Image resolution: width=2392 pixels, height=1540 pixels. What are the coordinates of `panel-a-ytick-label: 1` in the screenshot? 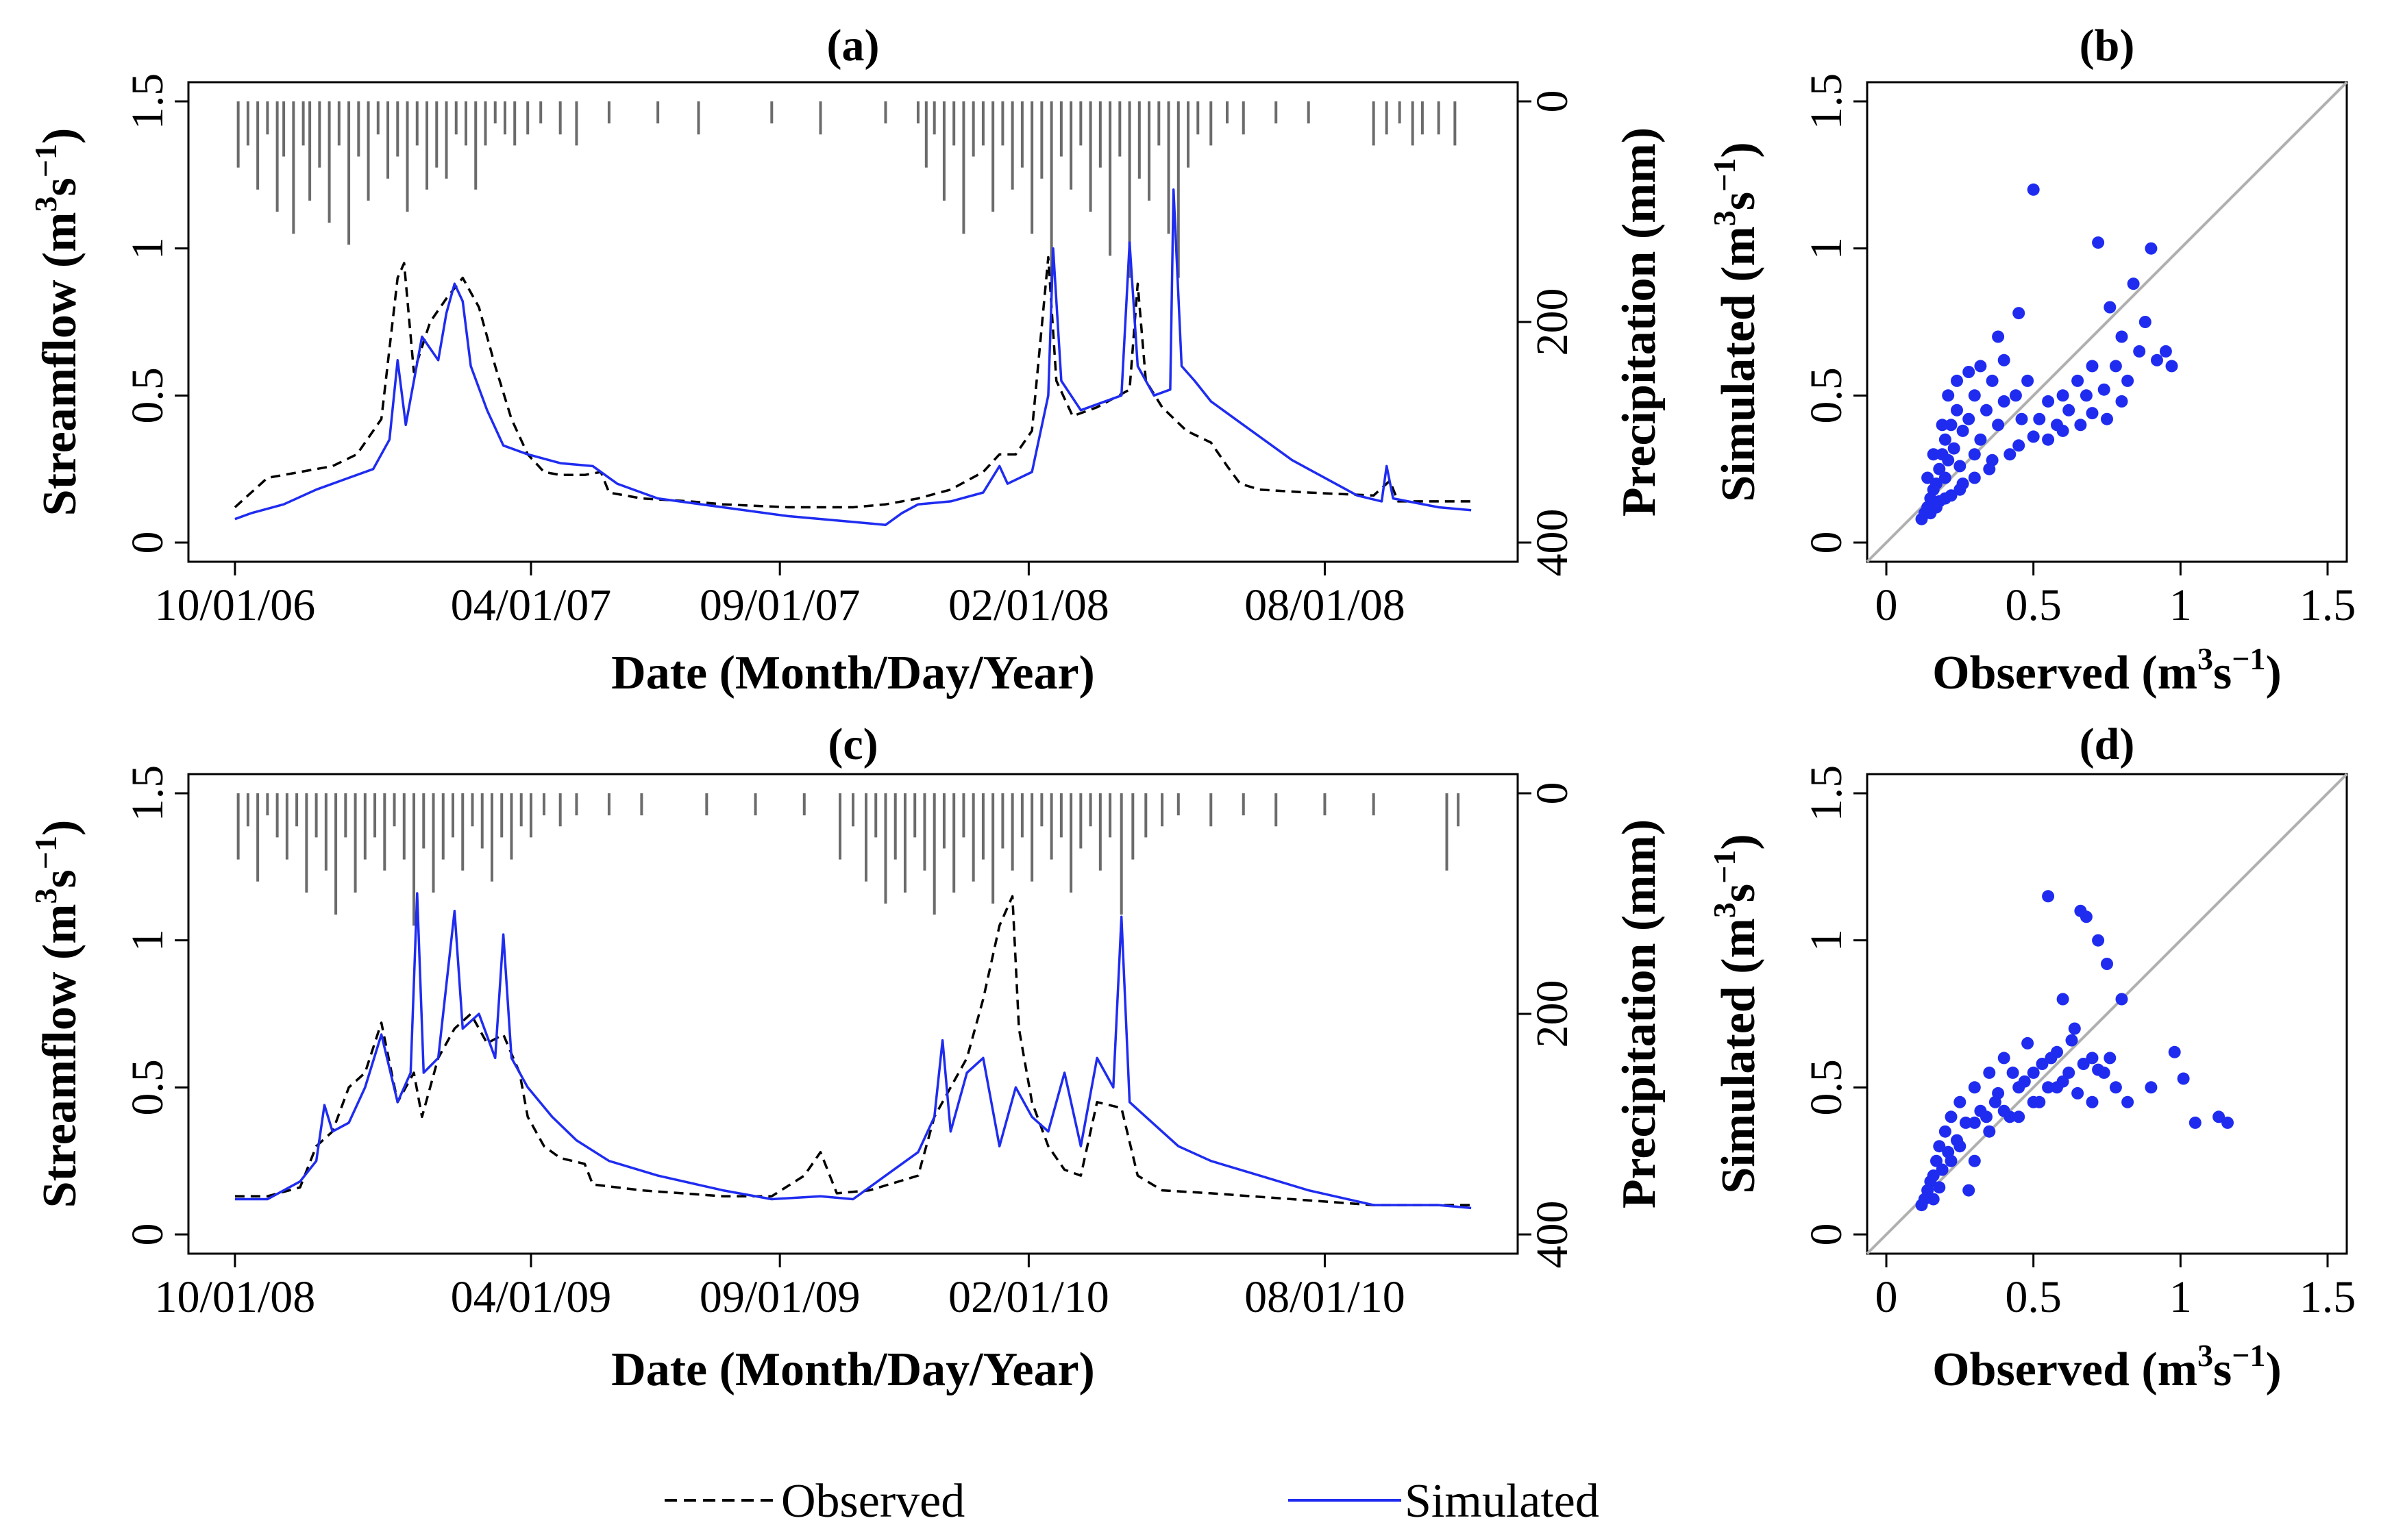 It's located at (148, 248).